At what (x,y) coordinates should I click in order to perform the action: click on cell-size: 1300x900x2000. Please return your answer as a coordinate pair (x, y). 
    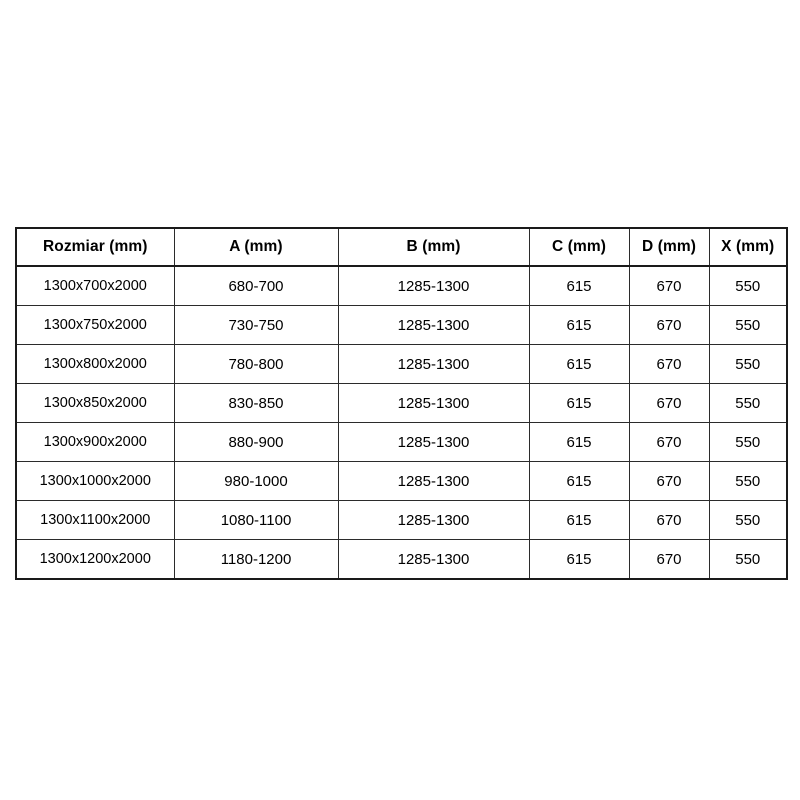
    Looking at the image, I should click on (95, 442).